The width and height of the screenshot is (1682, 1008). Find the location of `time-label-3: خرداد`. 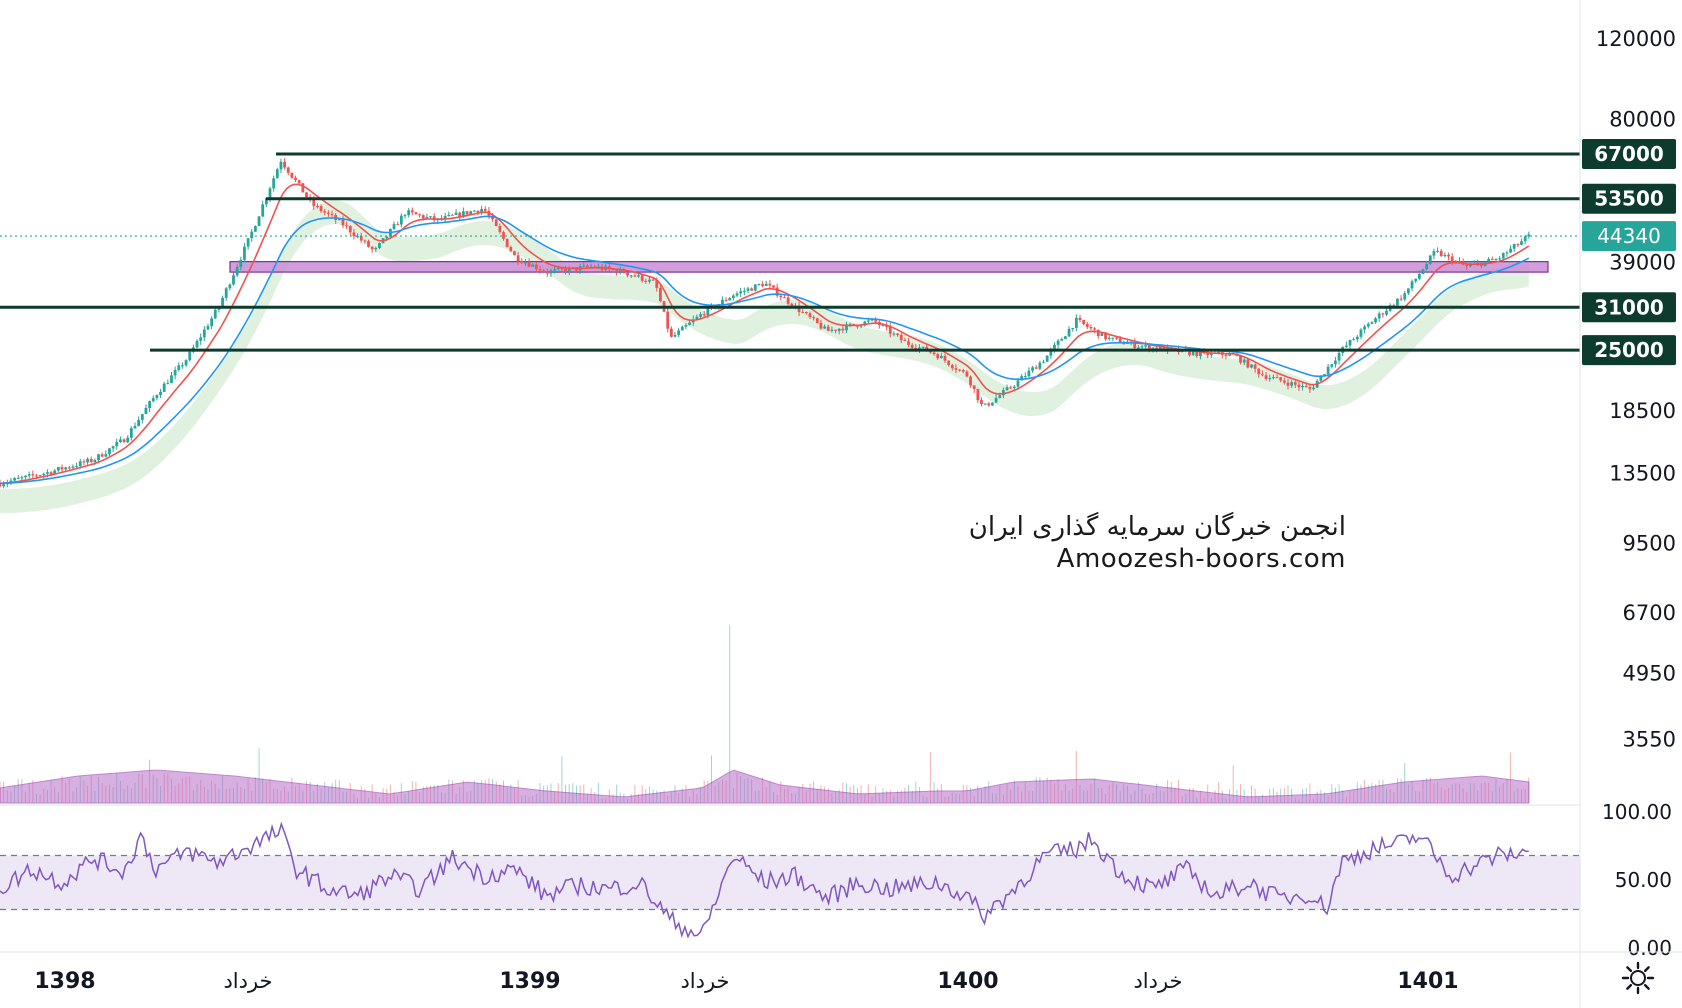

time-label-3: خرداد is located at coordinates (704, 981).